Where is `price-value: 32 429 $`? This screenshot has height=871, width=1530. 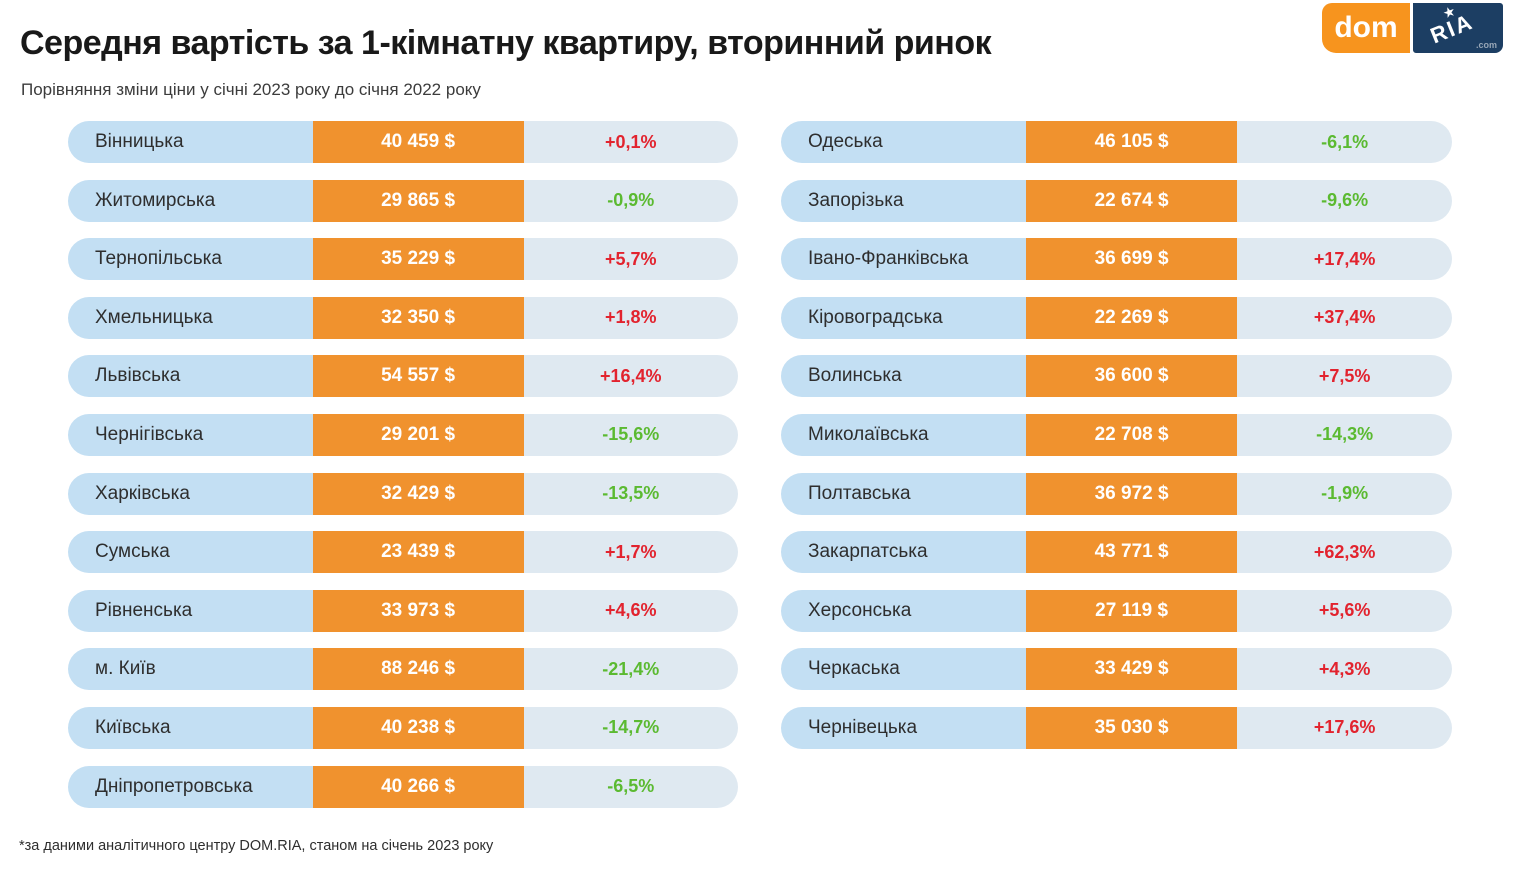
price-value: 32 429 $ is located at coordinates (418, 493).